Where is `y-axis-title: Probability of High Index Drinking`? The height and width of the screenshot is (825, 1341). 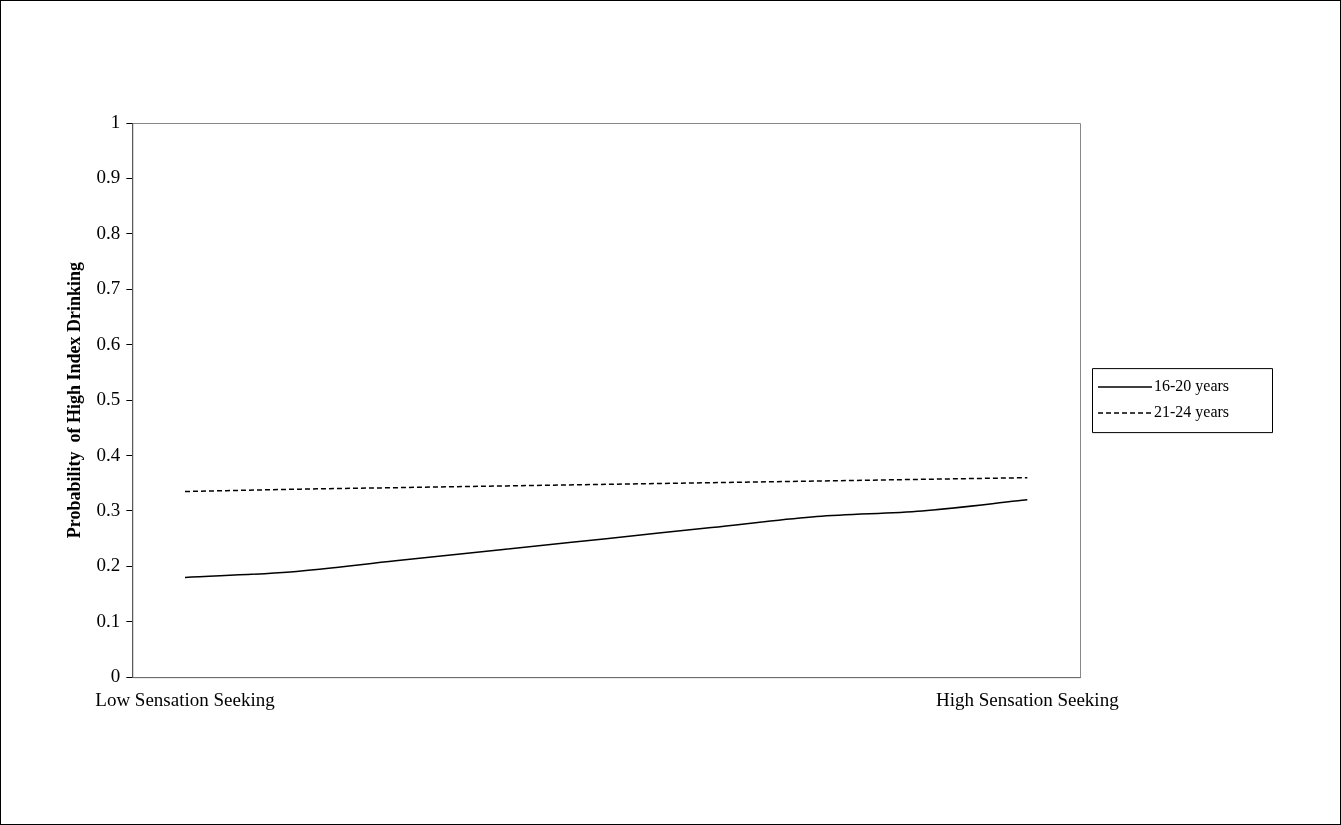 y-axis-title: Probability of High Index Drinking is located at coordinates (74, 400).